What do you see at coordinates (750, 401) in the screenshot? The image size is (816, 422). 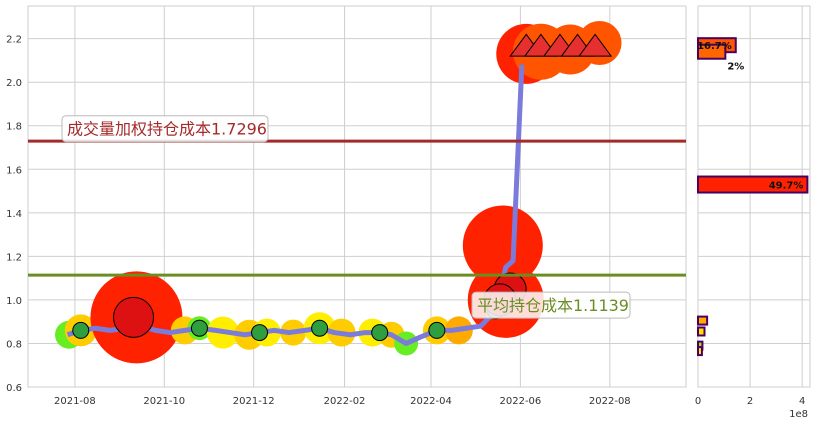 I see `side-x-tick-label: 2` at bounding box center [750, 401].